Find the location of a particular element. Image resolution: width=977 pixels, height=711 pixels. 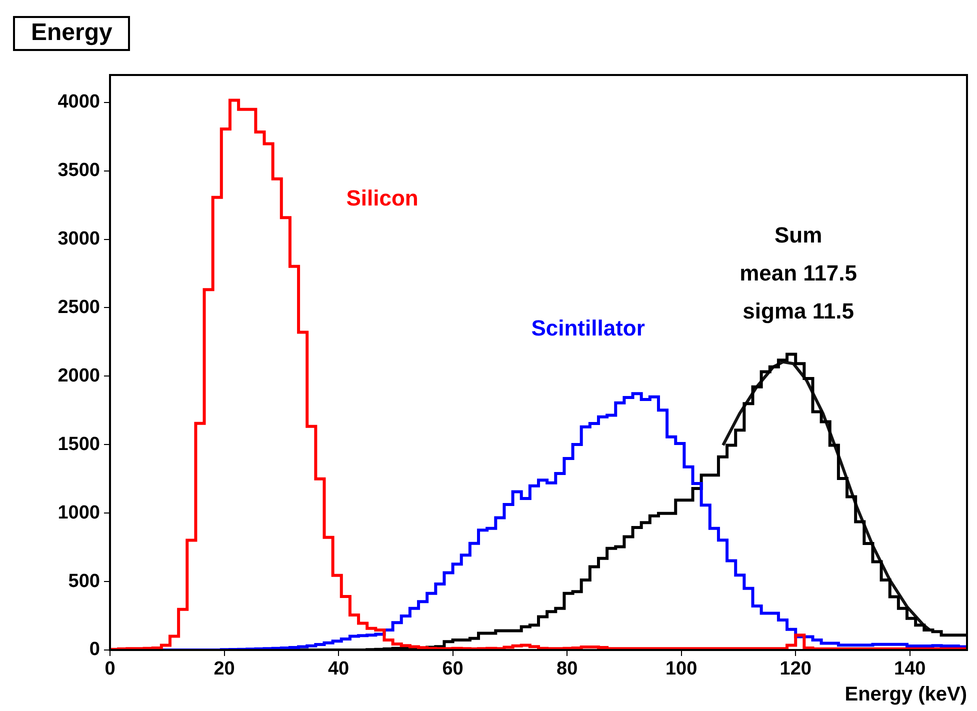

x-tick-label: 100 is located at coordinates (681, 669).